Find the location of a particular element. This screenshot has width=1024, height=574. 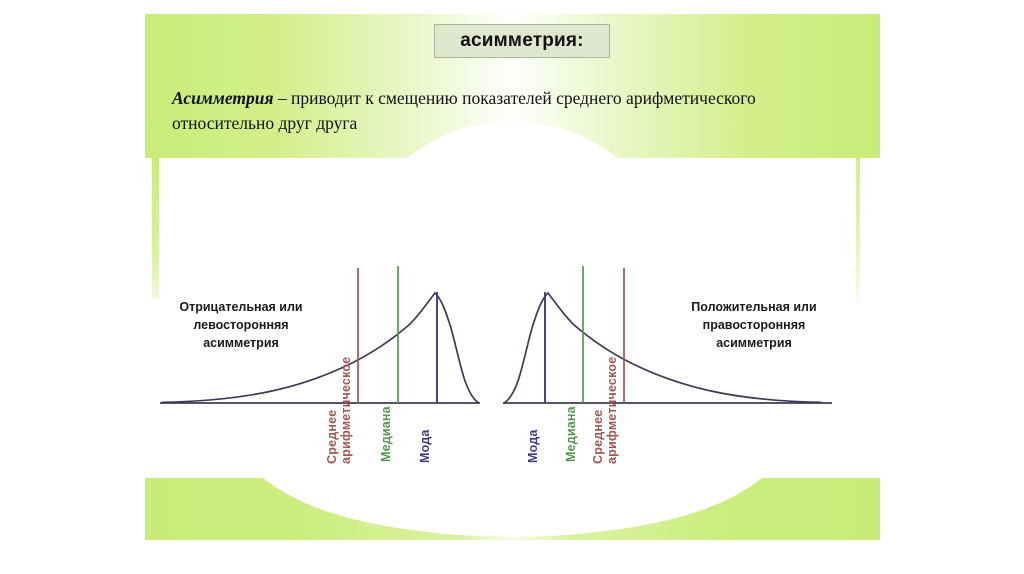

caption-negative-line2: левосторонняя is located at coordinates (241, 325).